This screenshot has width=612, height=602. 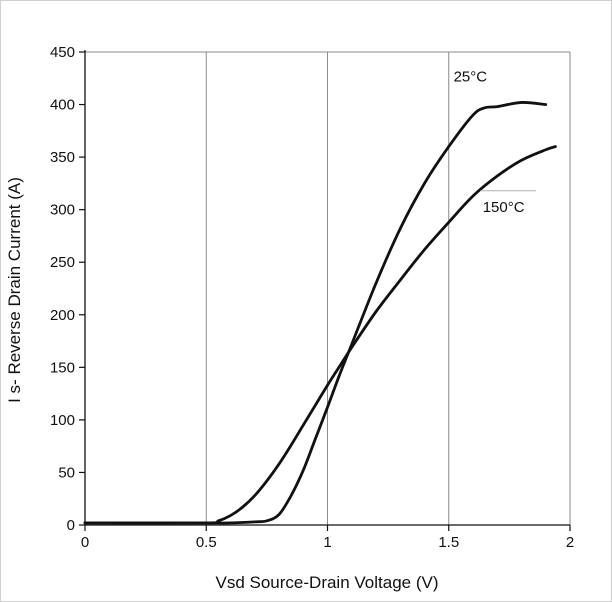 What do you see at coordinates (62, 210) in the screenshot?
I see `y-tick-label: 300` at bounding box center [62, 210].